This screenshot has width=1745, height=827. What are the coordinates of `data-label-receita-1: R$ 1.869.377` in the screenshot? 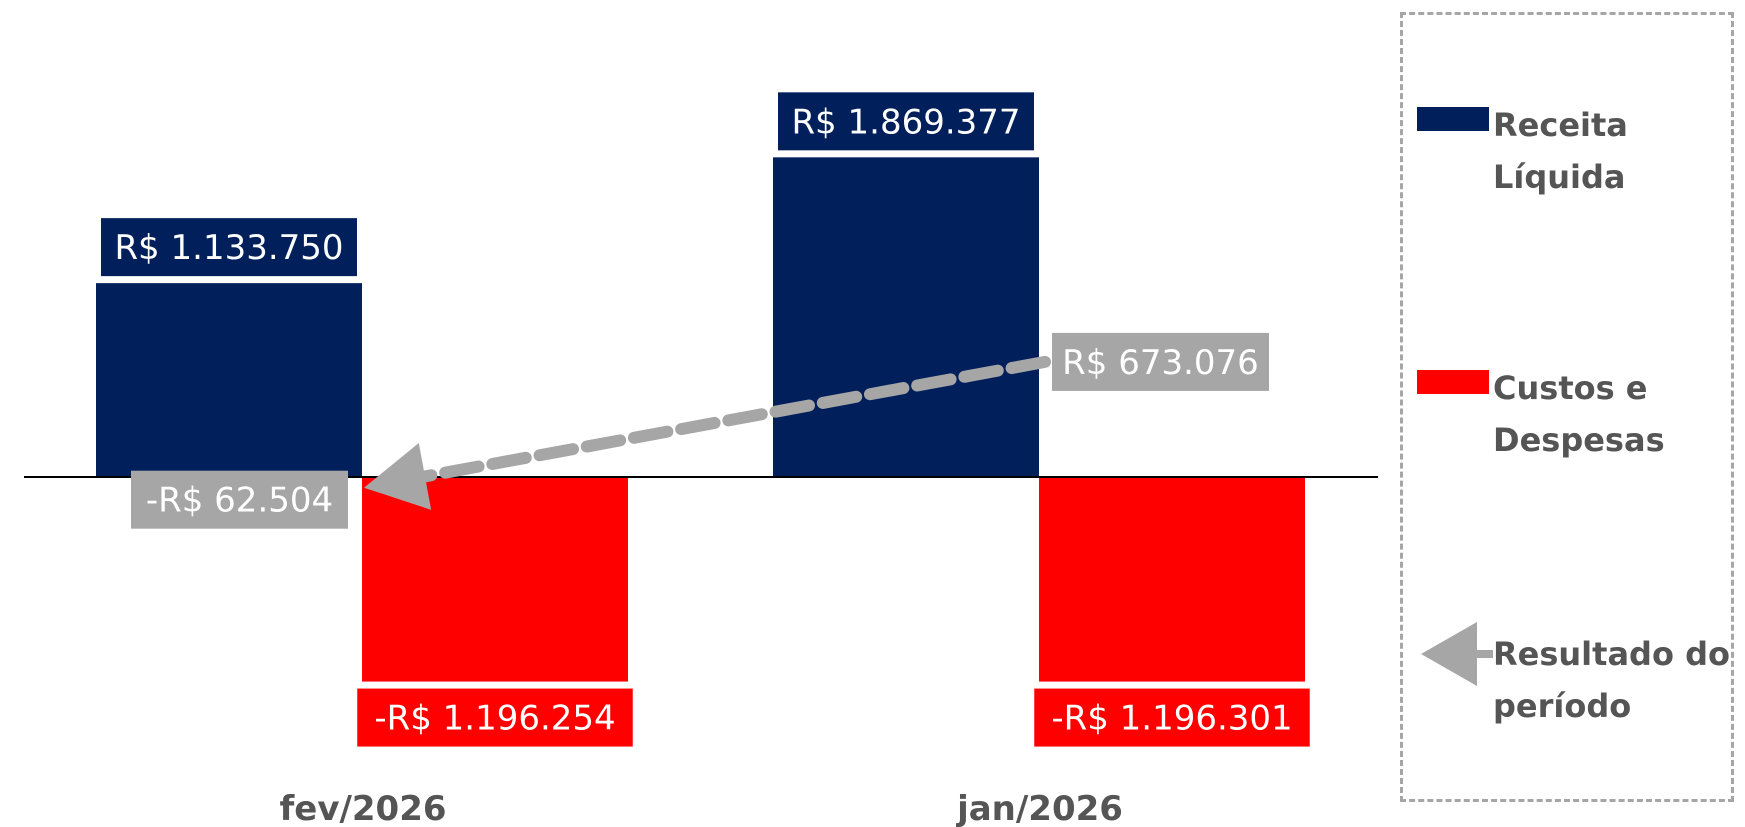 It's located at (905, 122).